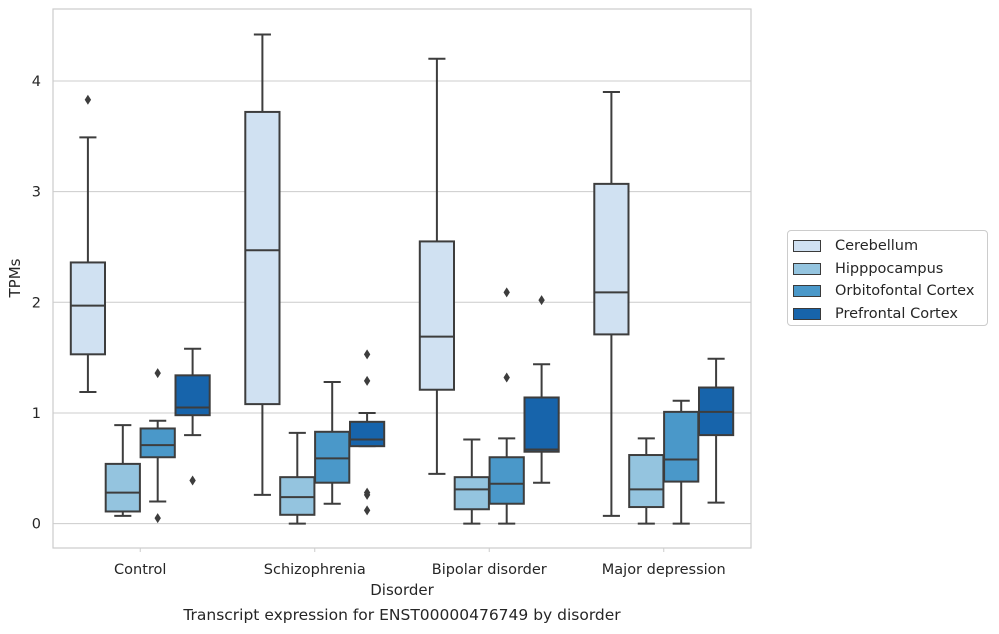 The width and height of the screenshot is (999, 634). What do you see at coordinates (402, 590) in the screenshot?
I see `x-axis-label: Disorder` at bounding box center [402, 590].